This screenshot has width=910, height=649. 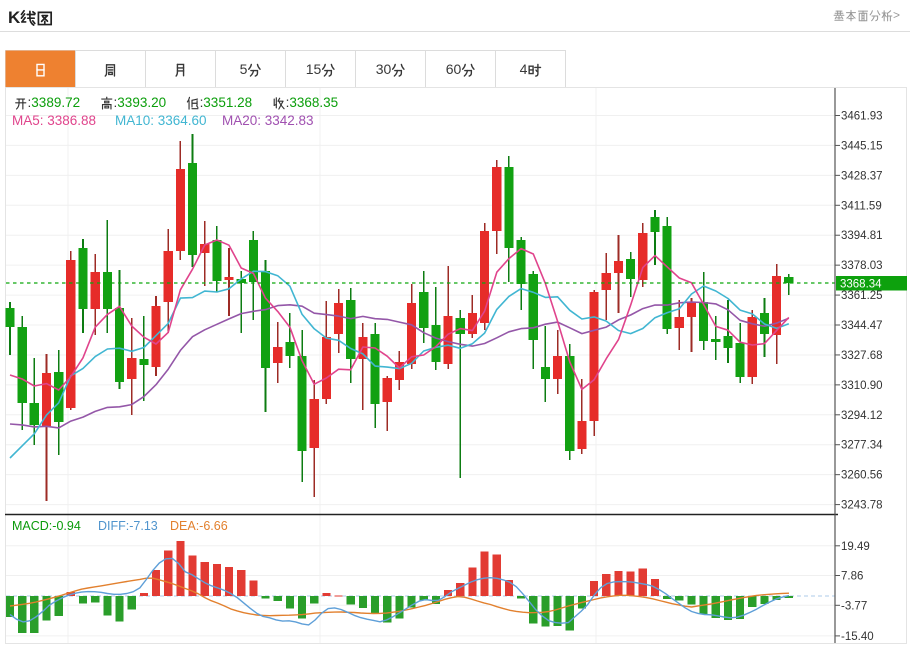 I want to click on svg-text: -15.40, so click(x=857, y=637).